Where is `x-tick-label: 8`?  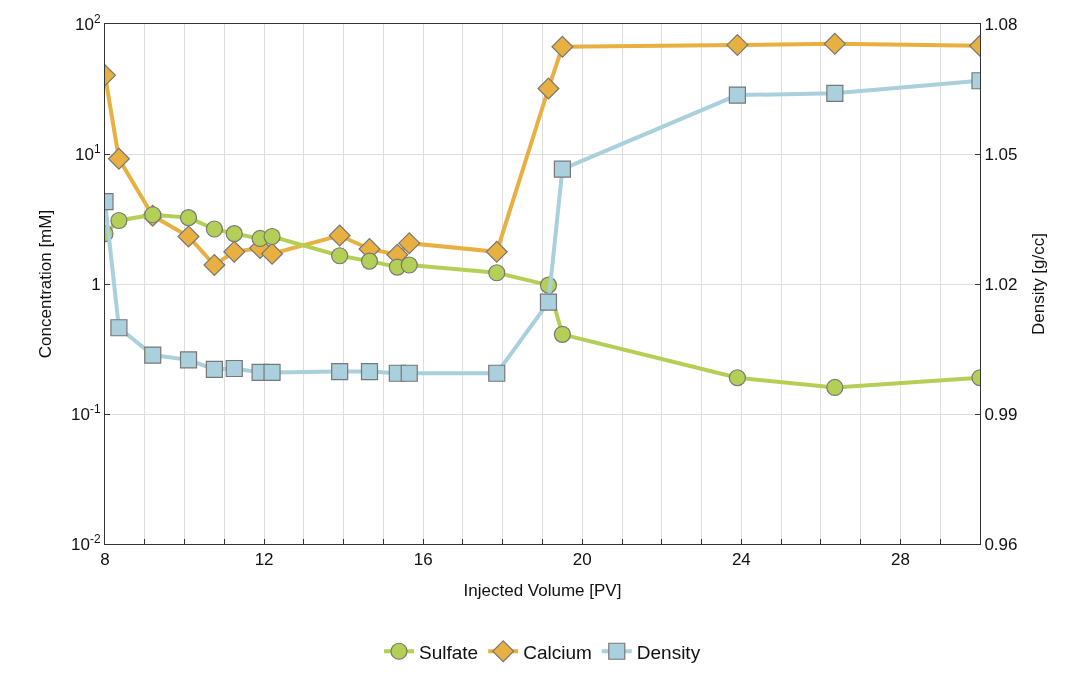 x-tick-label: 8 is located at coordinates (105, 560).